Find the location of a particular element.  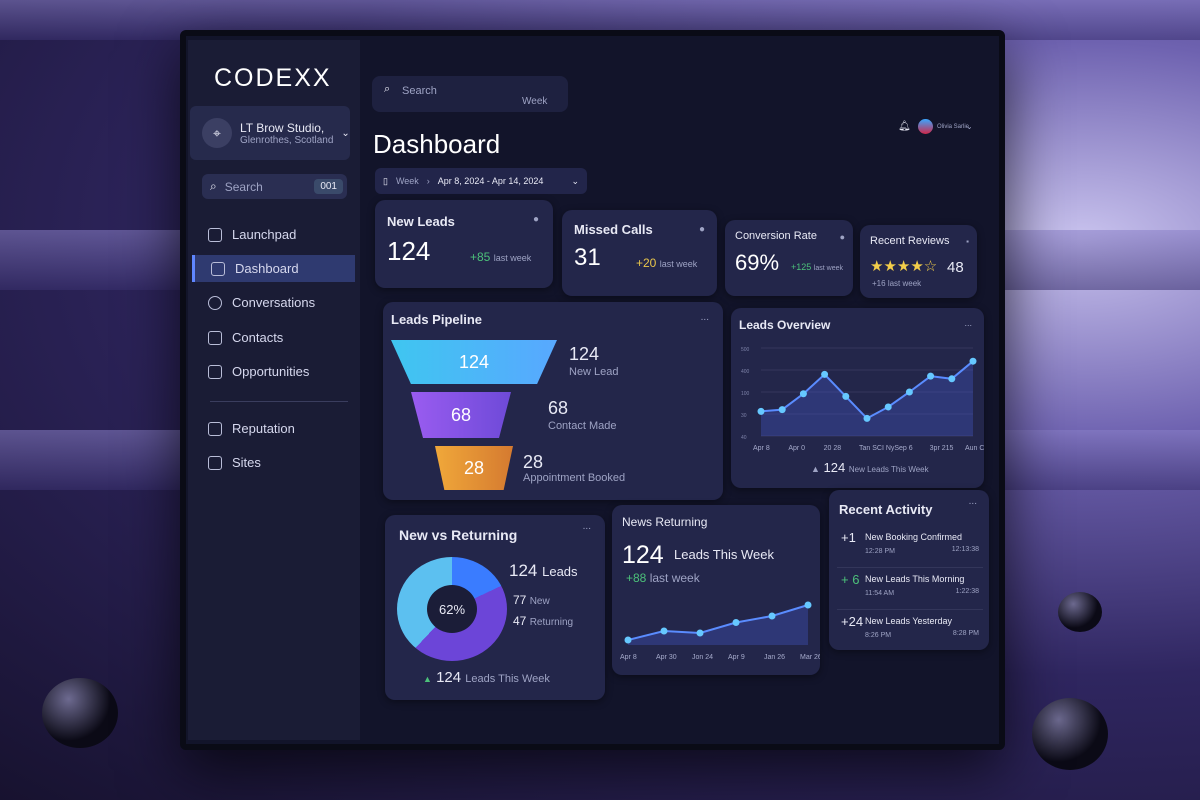

activity-time: 11:54 AM is located at coordinates (880, 593).